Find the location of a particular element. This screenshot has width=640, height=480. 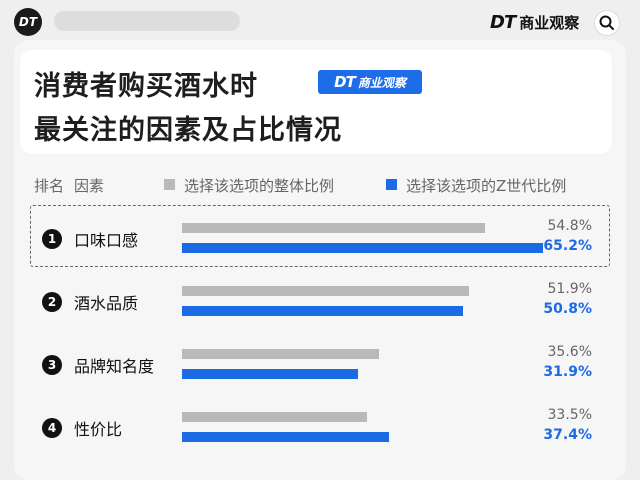

title-brand-logo: DT 商业观察 is located at coordinates (370, 82).